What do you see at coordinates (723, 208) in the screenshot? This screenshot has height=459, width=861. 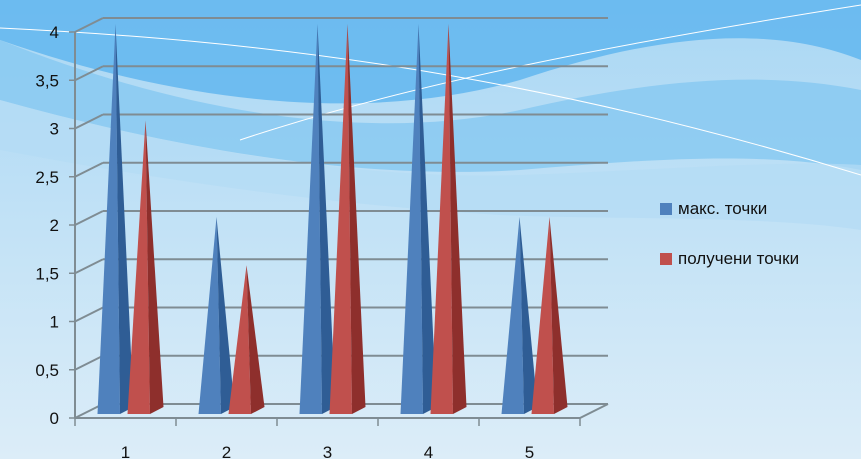 I see `legend-label-series-1: макс. точки` at bounding box center [723, 208].